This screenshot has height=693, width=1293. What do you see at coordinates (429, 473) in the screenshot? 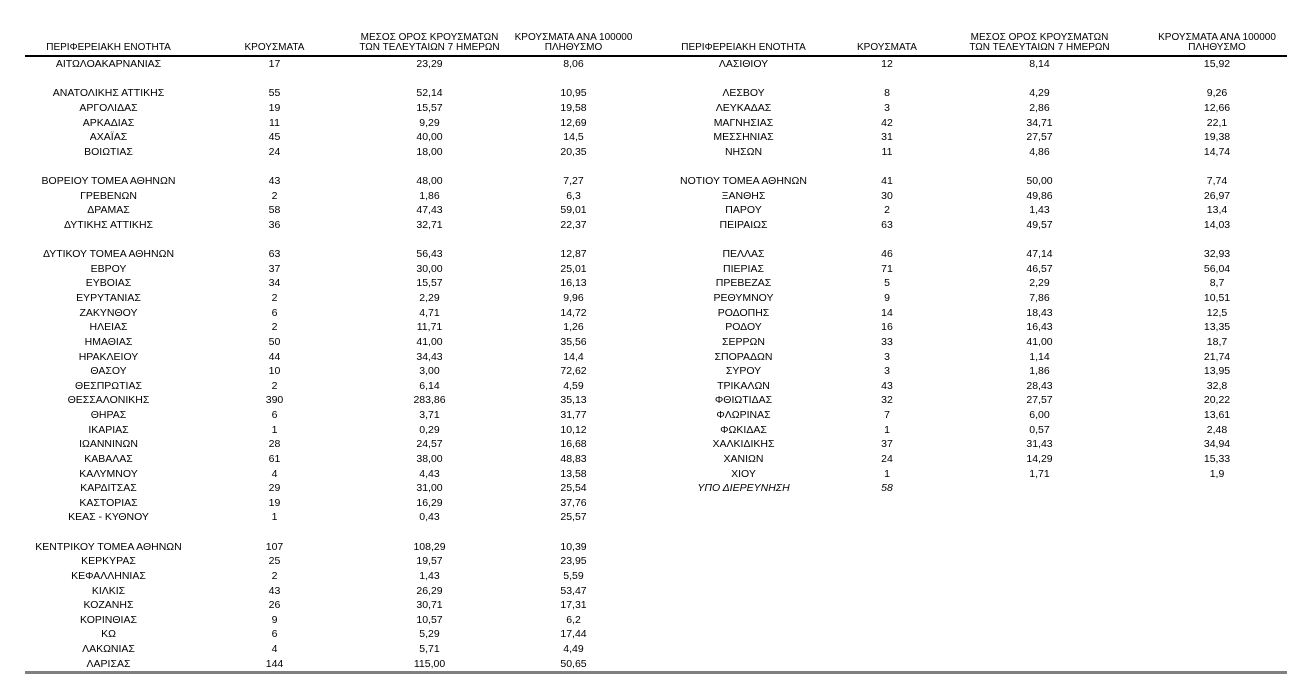
I see `avg7-cell-left: 4,43` at bounding box center [429, 473].